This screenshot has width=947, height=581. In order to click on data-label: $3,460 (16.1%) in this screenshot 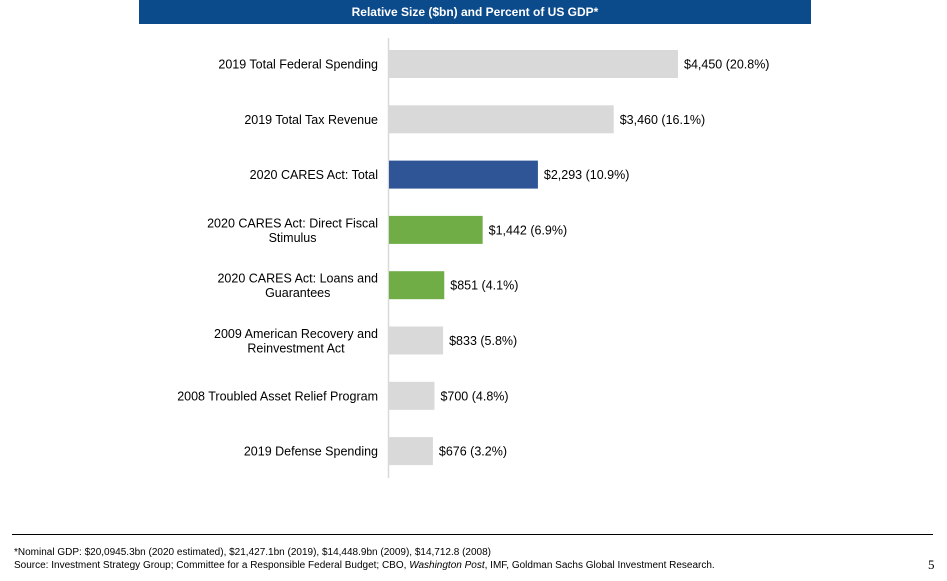, I will do `click(662, 120)`.